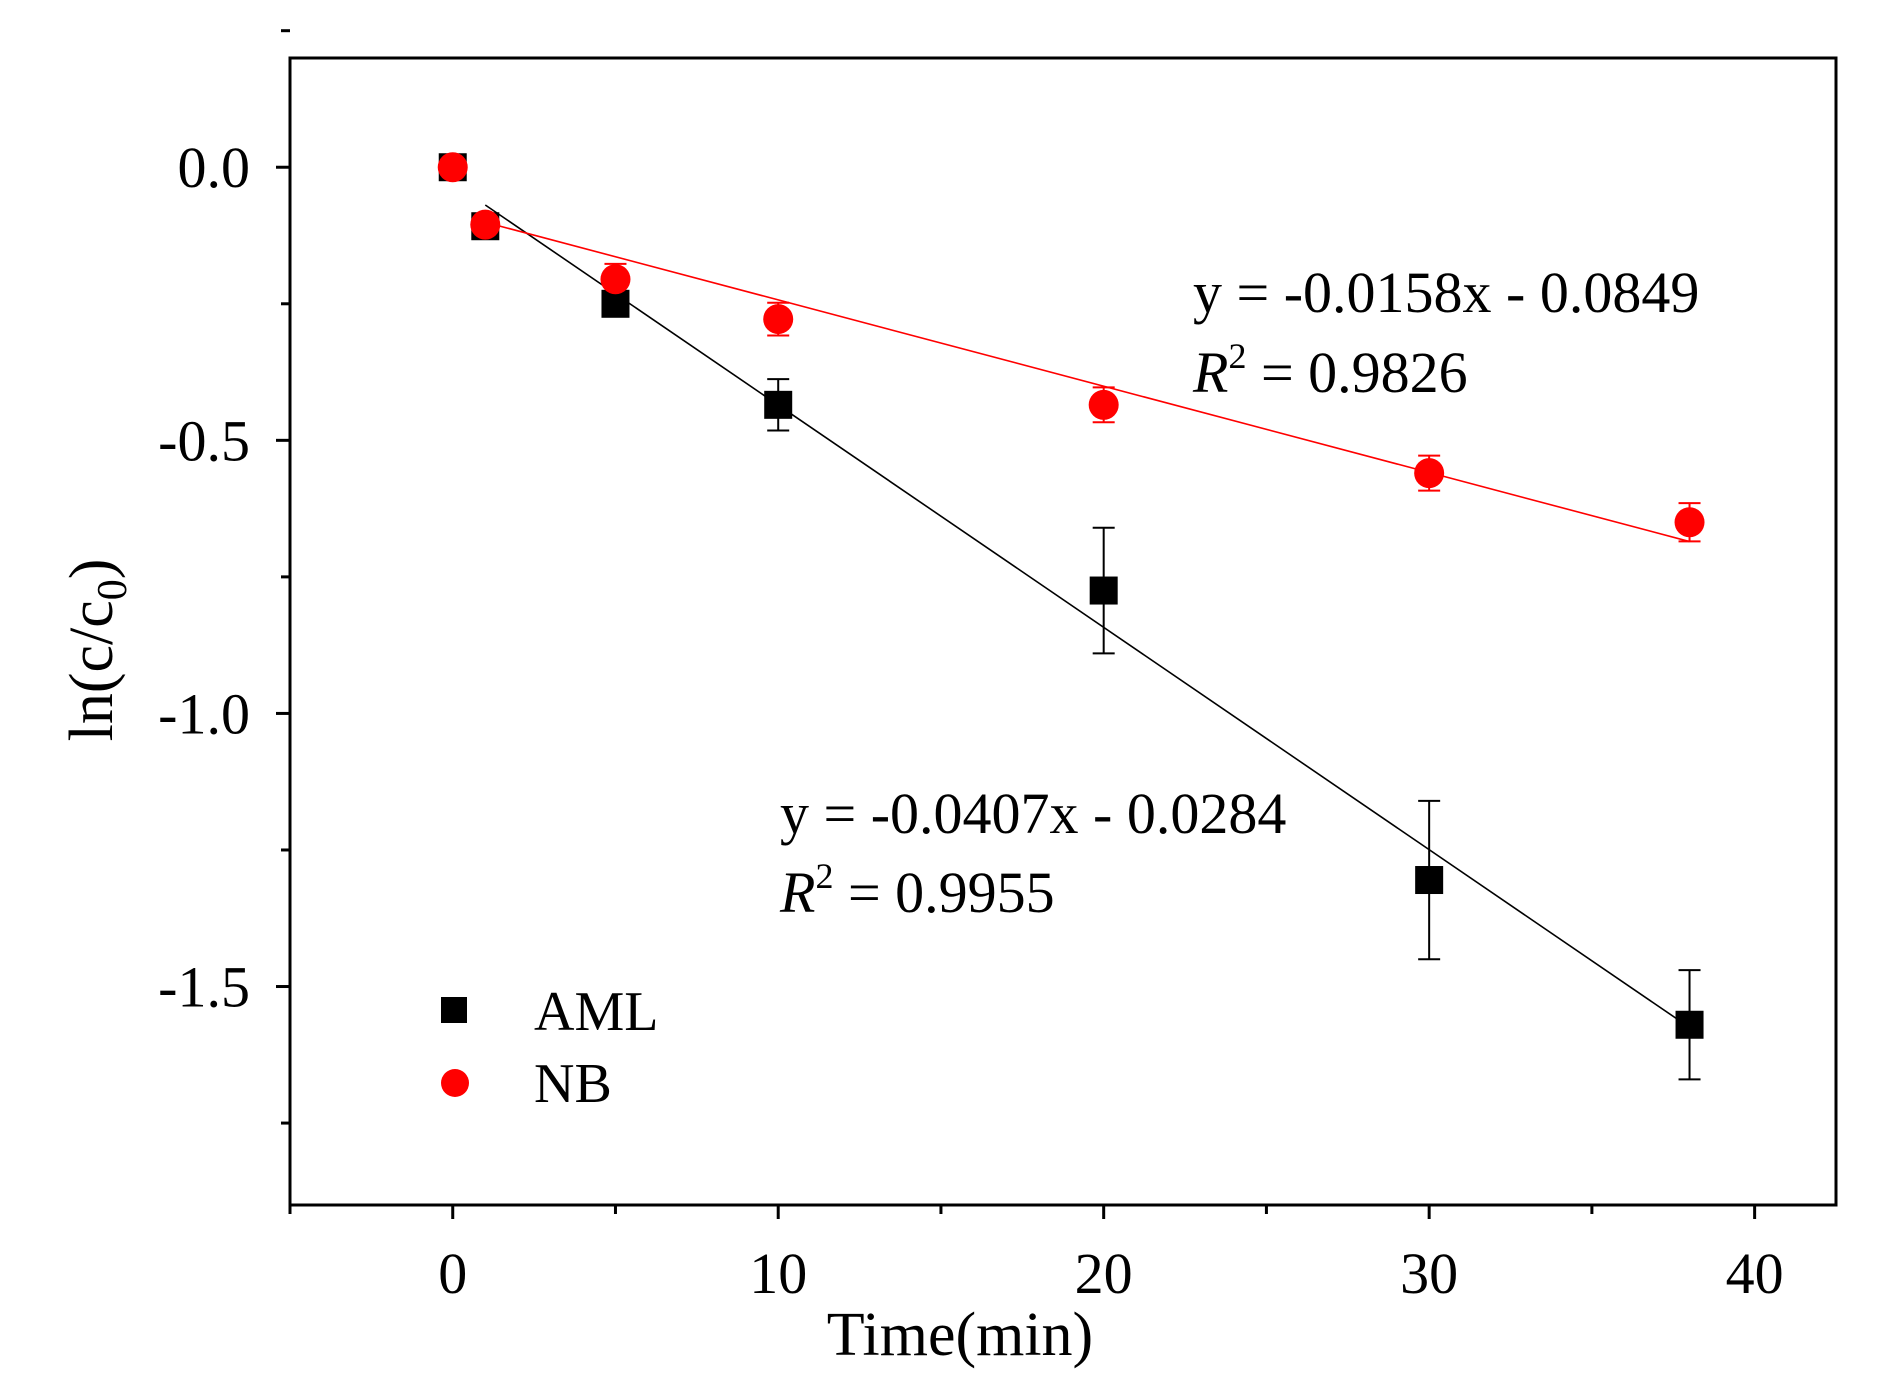  What do you see at coordinates (573, 1084) in the screenshot?
I see `legend-label-nb: NB` at bounding box center [573, 1084].